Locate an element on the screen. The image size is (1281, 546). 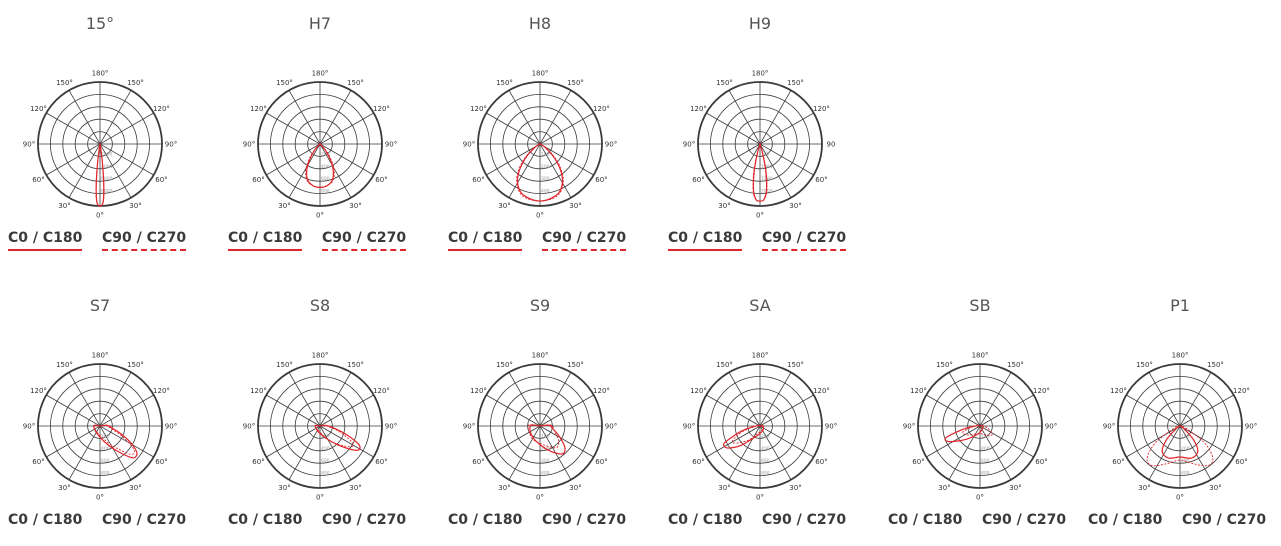
diagram-title: H8 is located at coordinates (540, 23).